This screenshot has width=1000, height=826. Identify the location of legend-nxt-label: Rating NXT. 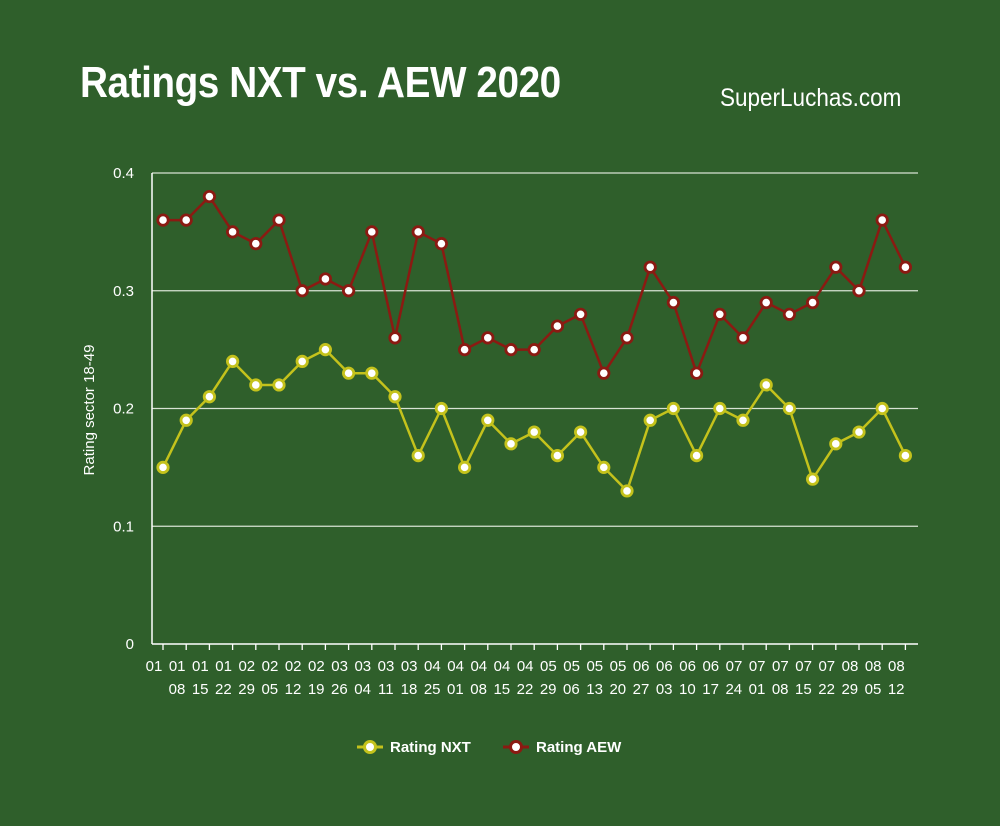
(430, 747).